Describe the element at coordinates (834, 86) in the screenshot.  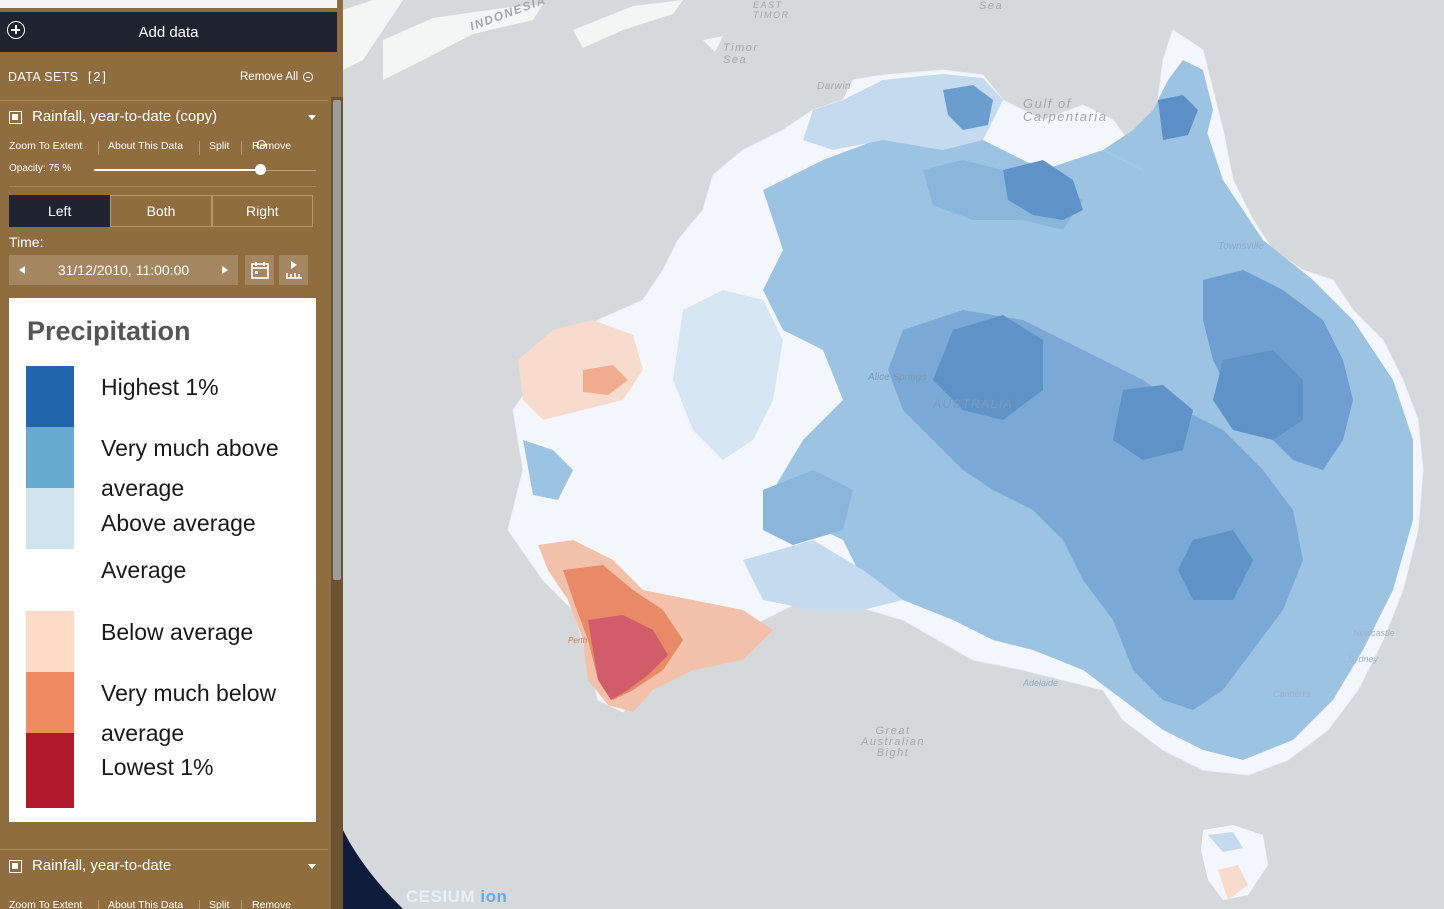
I see `map-label-darwin: Darwin` at that location.